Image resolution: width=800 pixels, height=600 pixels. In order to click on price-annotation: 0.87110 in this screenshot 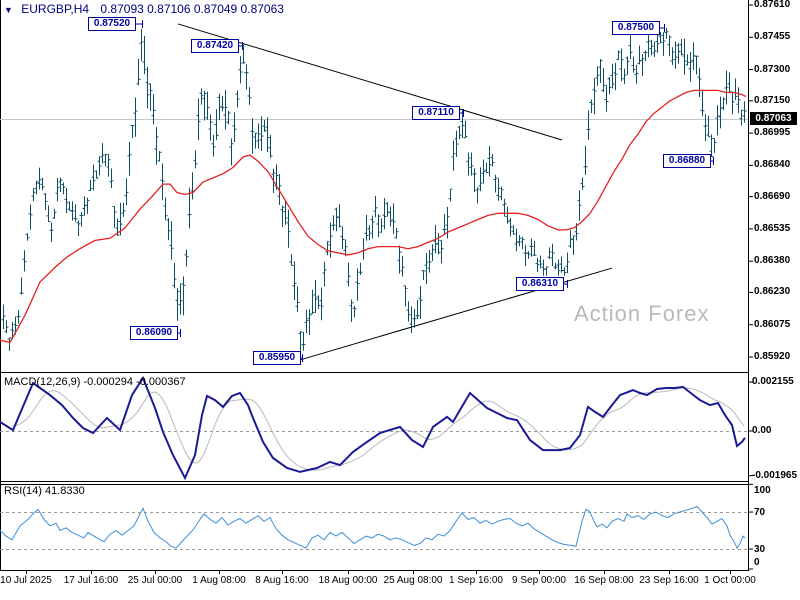, I will do `click(436, 113)`.